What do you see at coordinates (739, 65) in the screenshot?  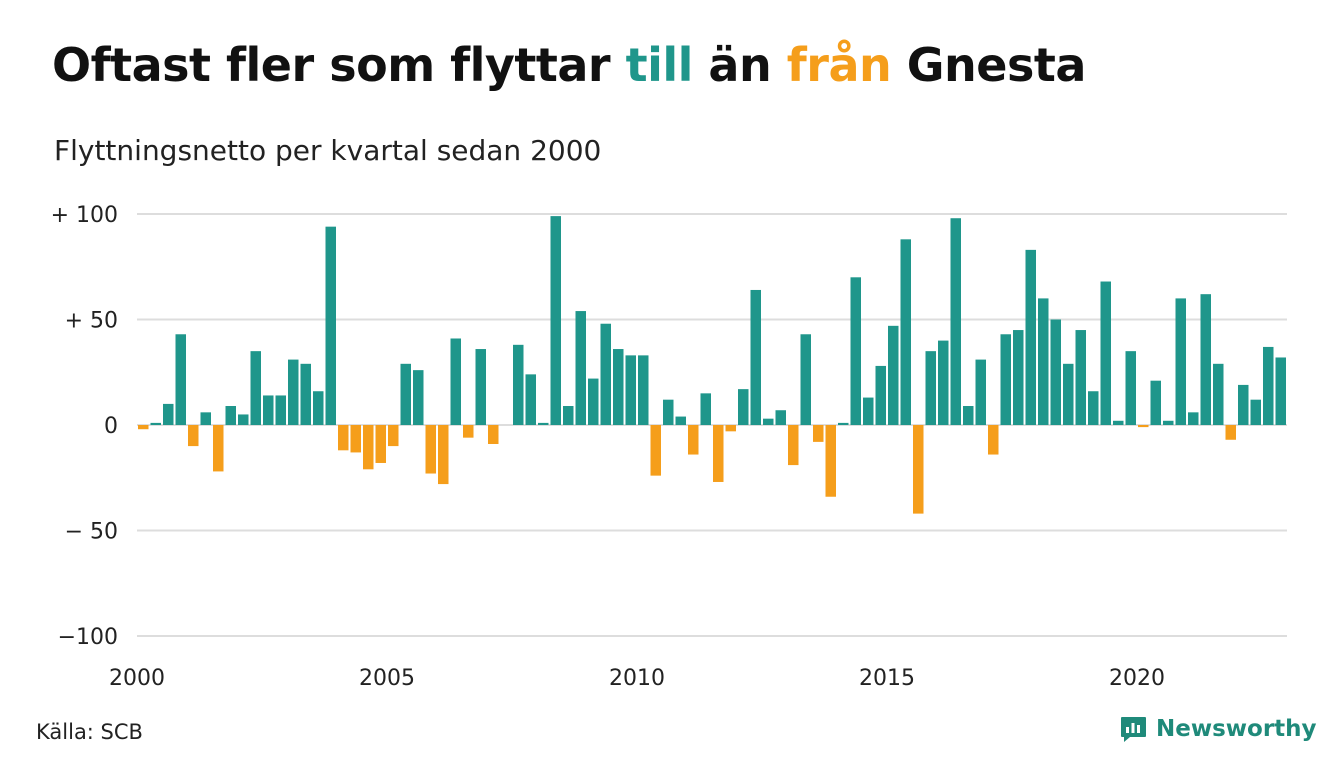 I see `title-part-2: än` at bounding box center [739, 65].